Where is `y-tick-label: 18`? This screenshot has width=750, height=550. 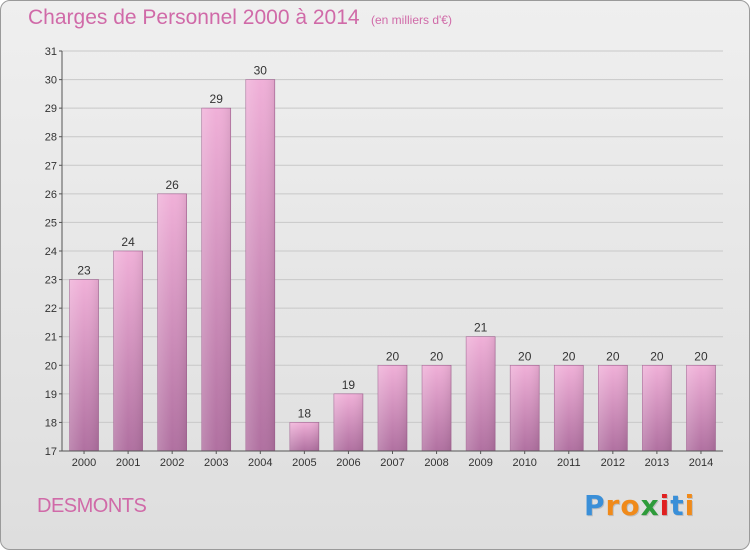 y-tick-label: 18 is located at coordinates (51, 423).